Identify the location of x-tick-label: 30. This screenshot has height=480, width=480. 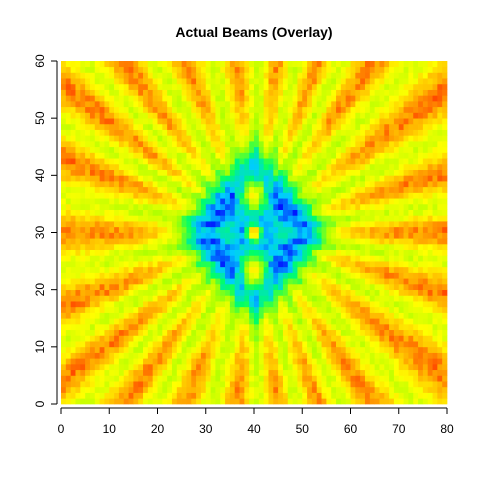
(206, 429).